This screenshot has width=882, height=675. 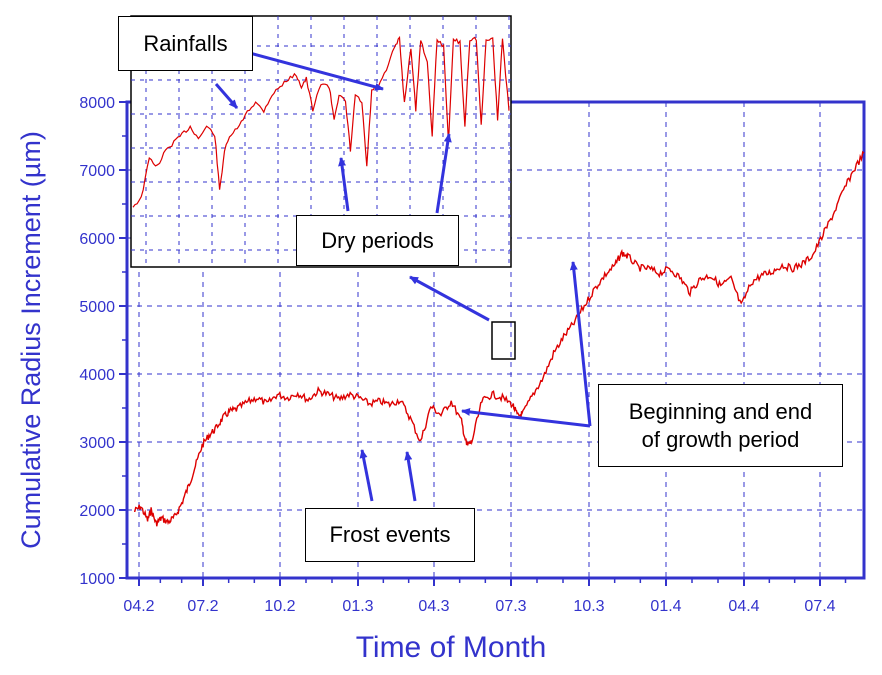 What do you see at coordinates (720, 425) in the screenshot?
I see `annotation-growth-period: Beginning and end of growth period` at bounding box center [720, 425].